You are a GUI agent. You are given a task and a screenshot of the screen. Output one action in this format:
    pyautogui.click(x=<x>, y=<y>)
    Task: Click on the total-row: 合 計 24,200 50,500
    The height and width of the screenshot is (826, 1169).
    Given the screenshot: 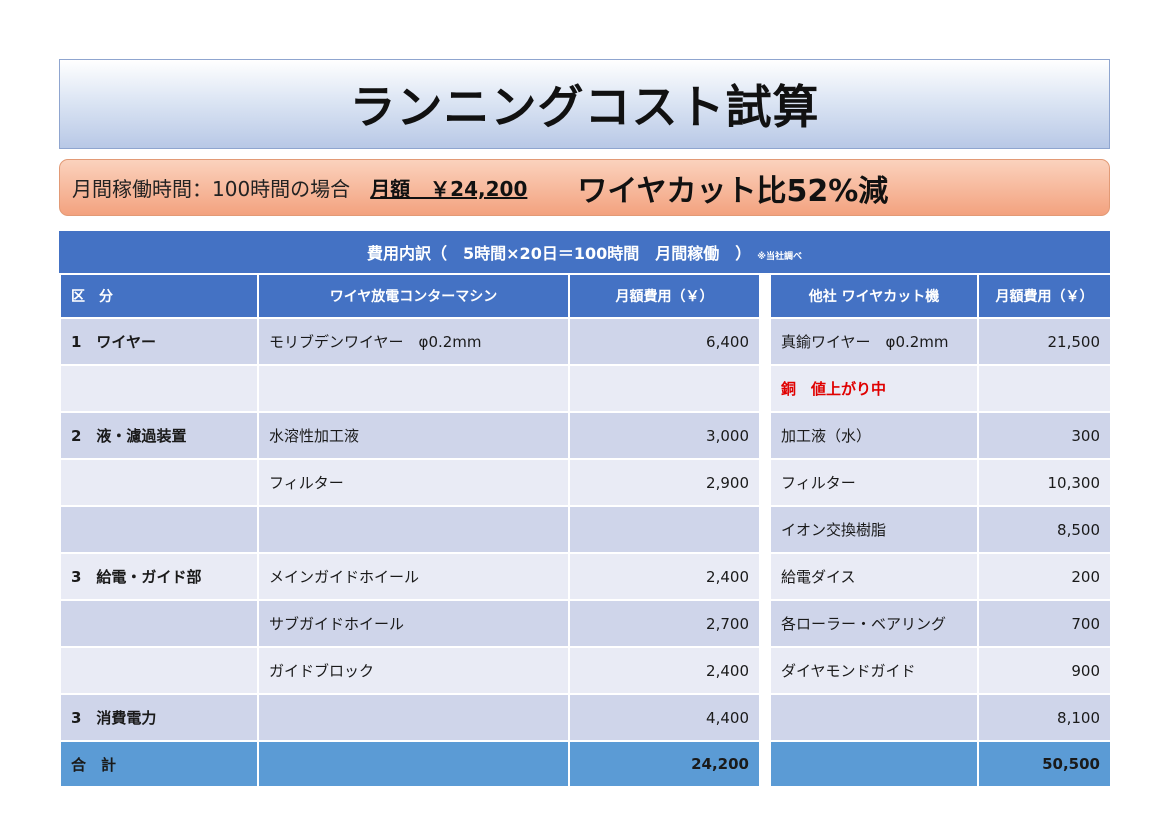 What is the action you would take?
    pyautogui.click(x=585, y=764)
    